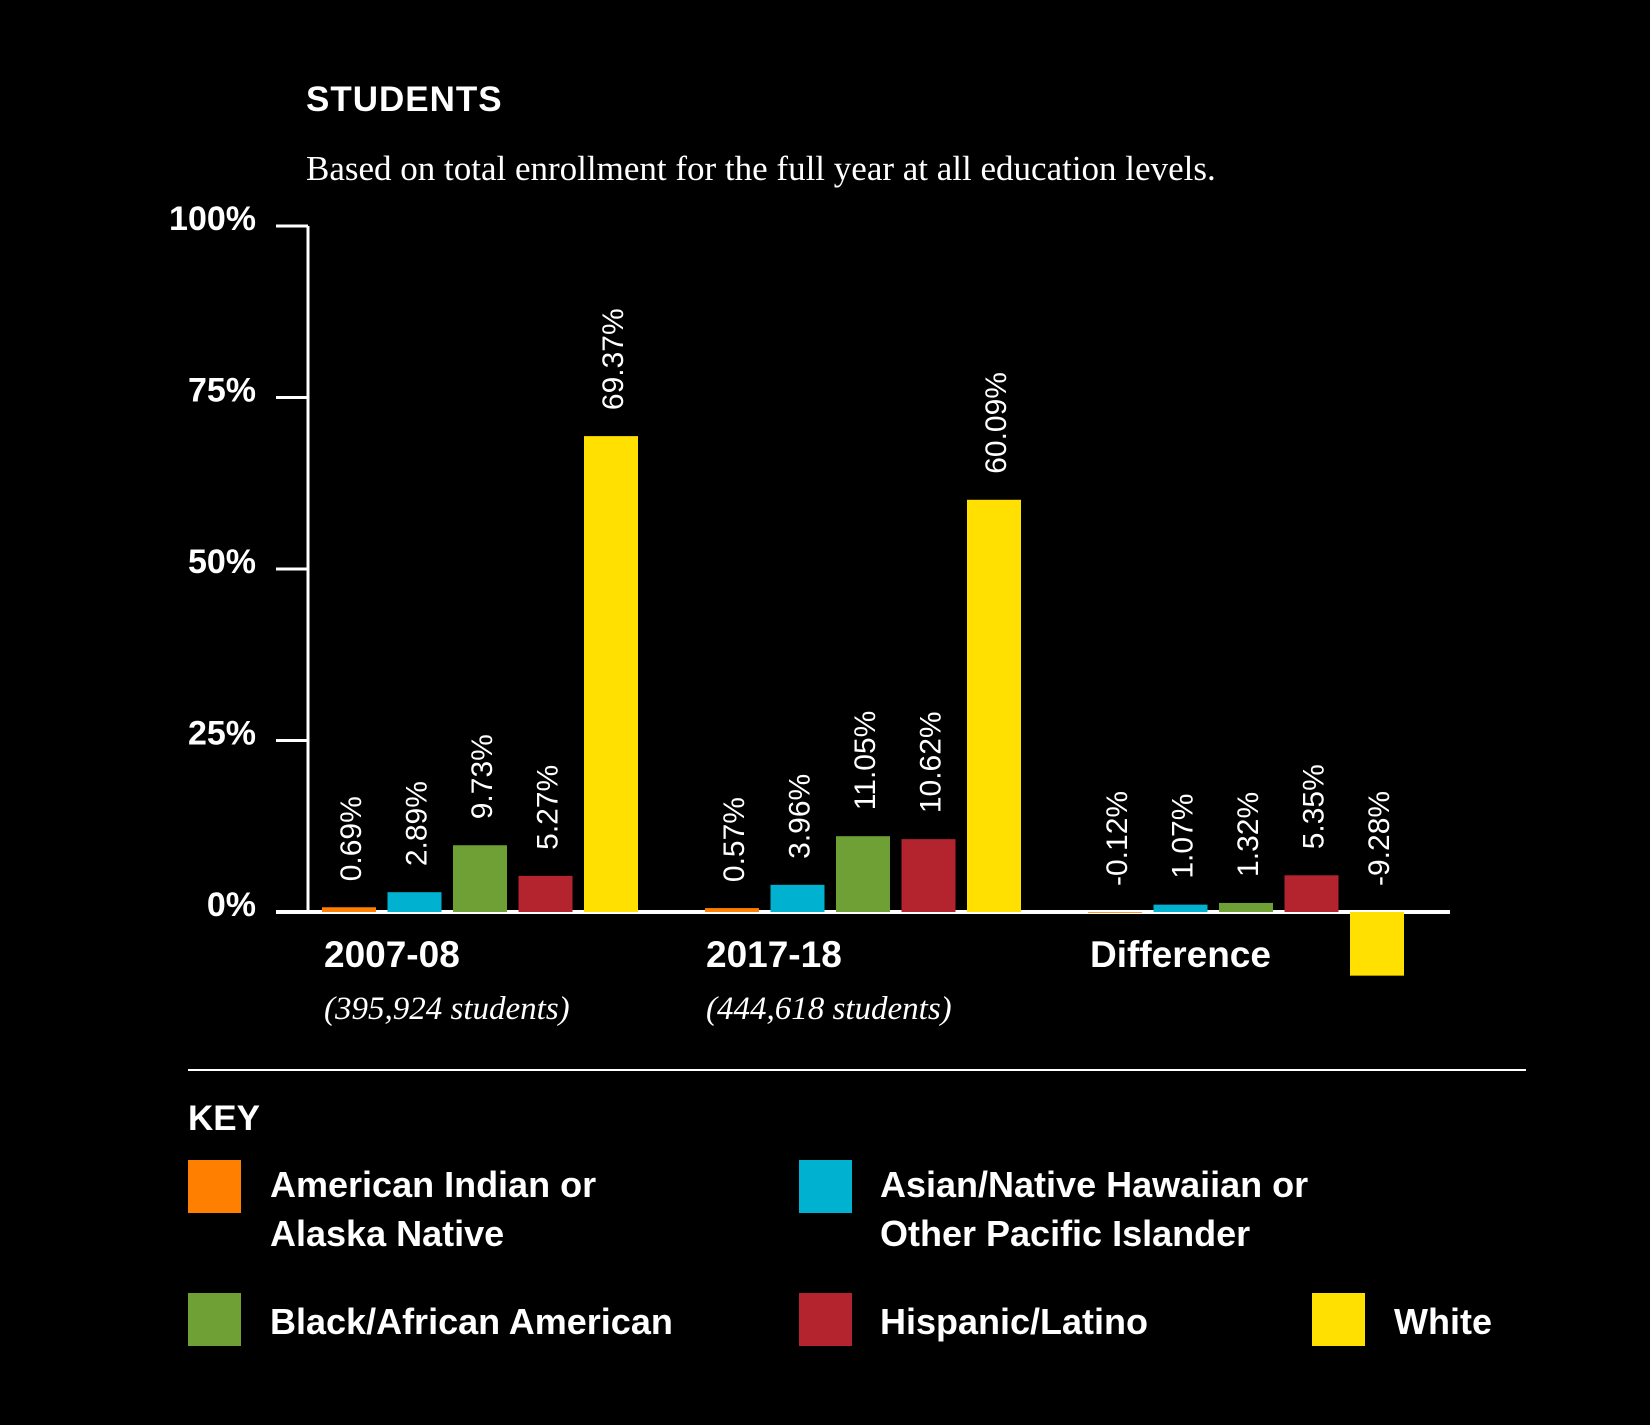  I want to click on legend-label: White, so click(1443, 1321).